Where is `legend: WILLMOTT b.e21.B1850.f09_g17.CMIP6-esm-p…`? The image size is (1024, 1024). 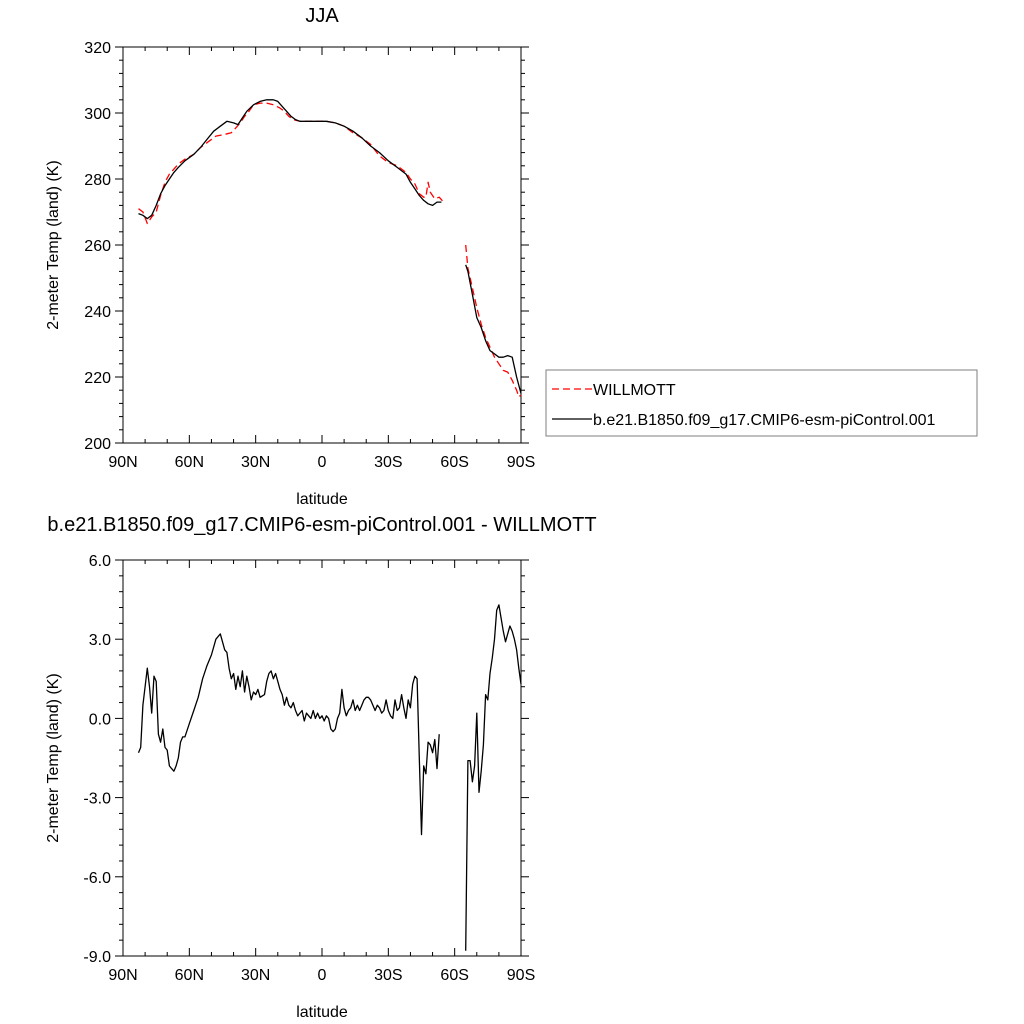 legend: WILLMOTT b.e21.B1850.f09_g17.CMIP6-esm-p… is located at coordinates (761, 403).